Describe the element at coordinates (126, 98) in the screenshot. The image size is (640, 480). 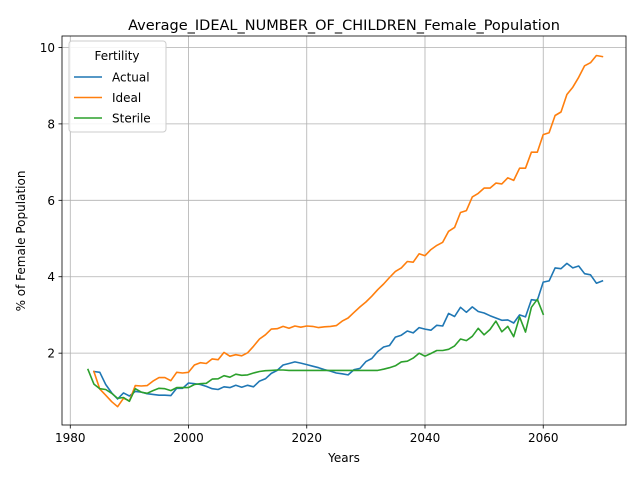
I see `legend-label-ideal: Ideal` at that location.